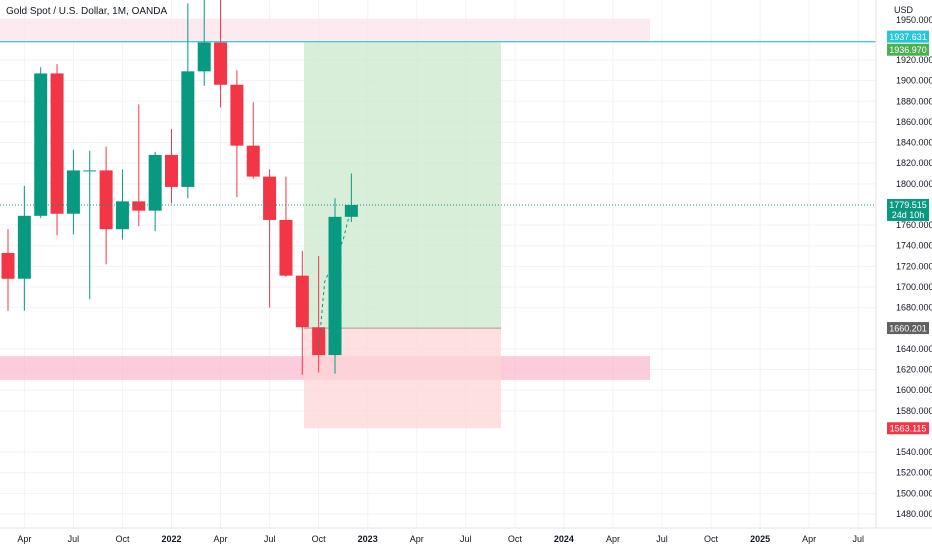  I want to click on price-axis-label: 1900.000, so click(914, 81).